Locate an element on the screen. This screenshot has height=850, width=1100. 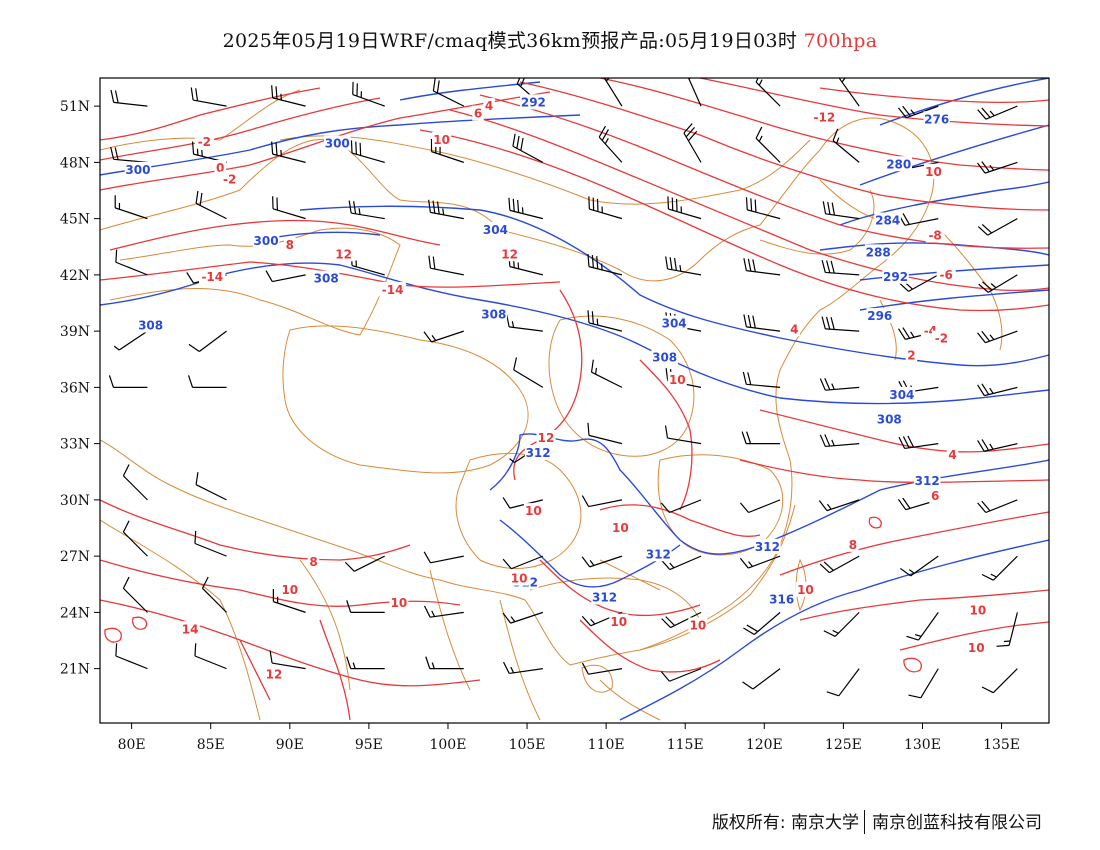
y-axis-lat: 51N 48N 45N 42N 39N 36N 33N 30N 27N 24N 21N is located at coordinates (80, 388).